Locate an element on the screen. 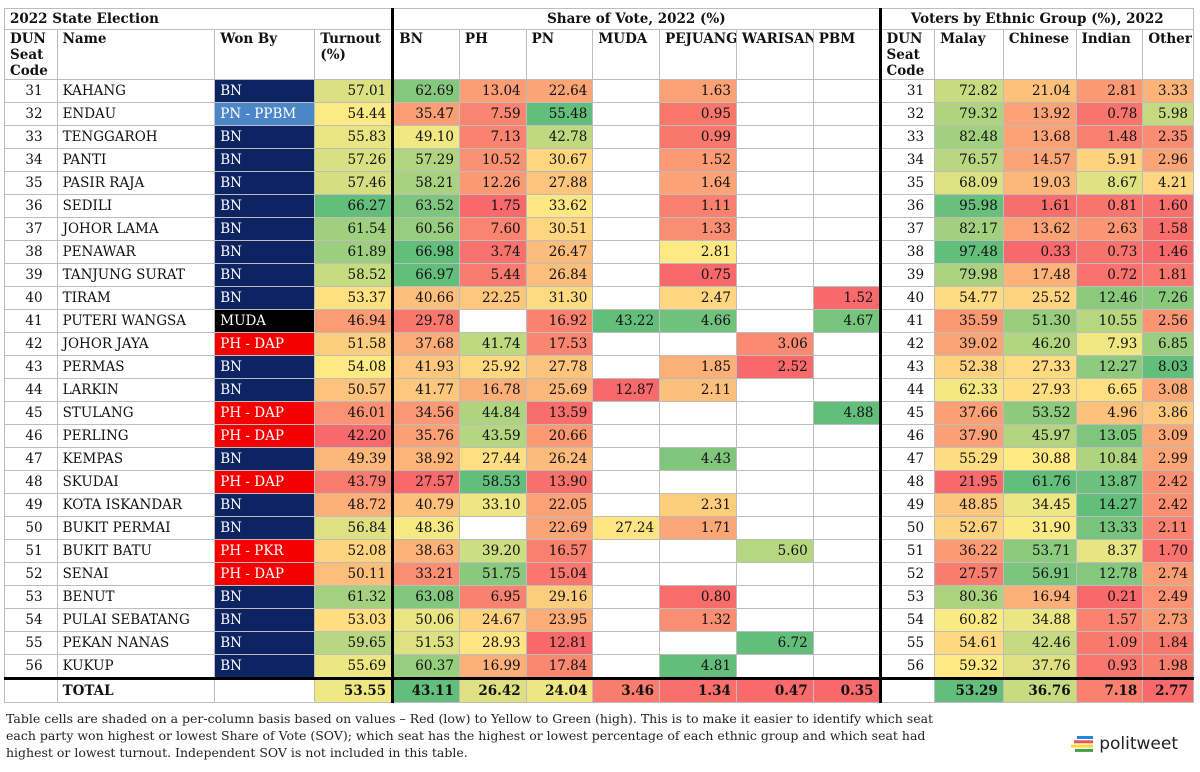 The height and width of the screenshot is (772, 1200). sov-cell-pn: 42.78 is located at coordinates (559, 137).